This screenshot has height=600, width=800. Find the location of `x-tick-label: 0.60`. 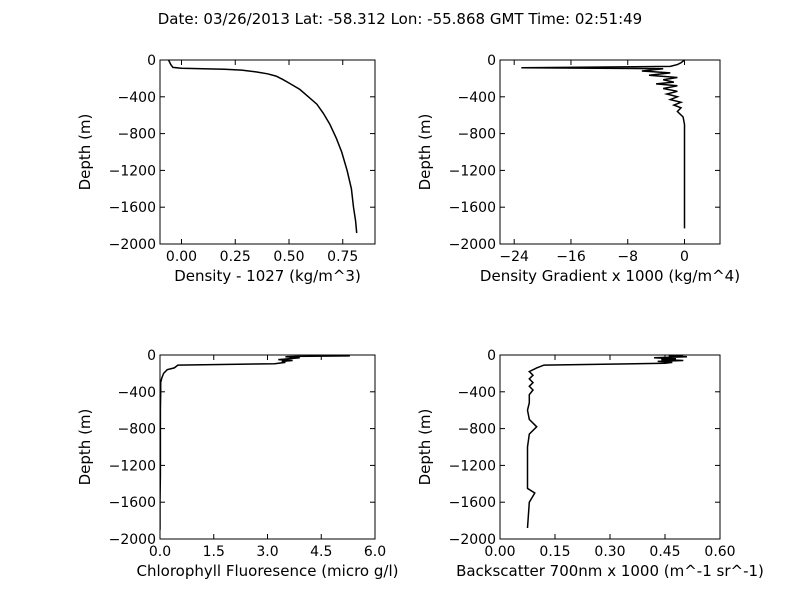

x-tick-label: 0.60 is located at coordinates (719, 552).